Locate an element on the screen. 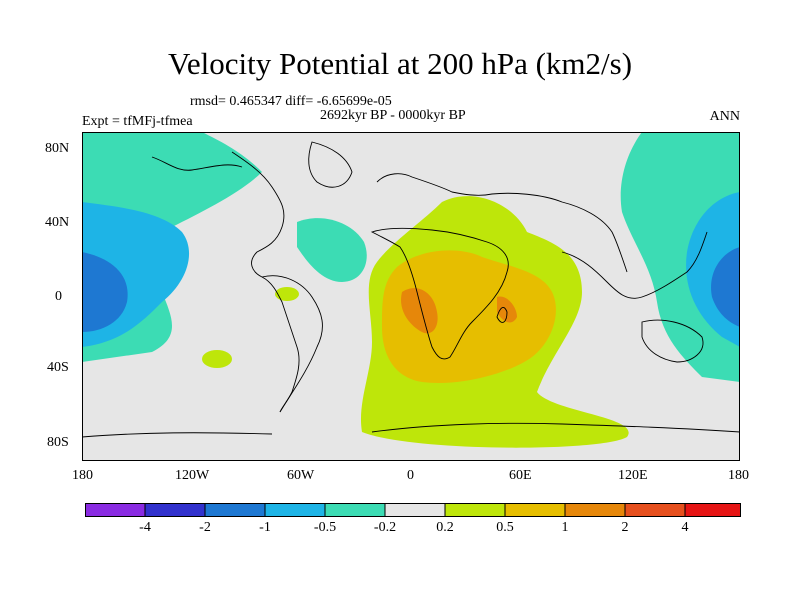 Image resolution: width=800 pixels, height=600 pixels. north-atlantic-contour is located at coordinates (332, 250).